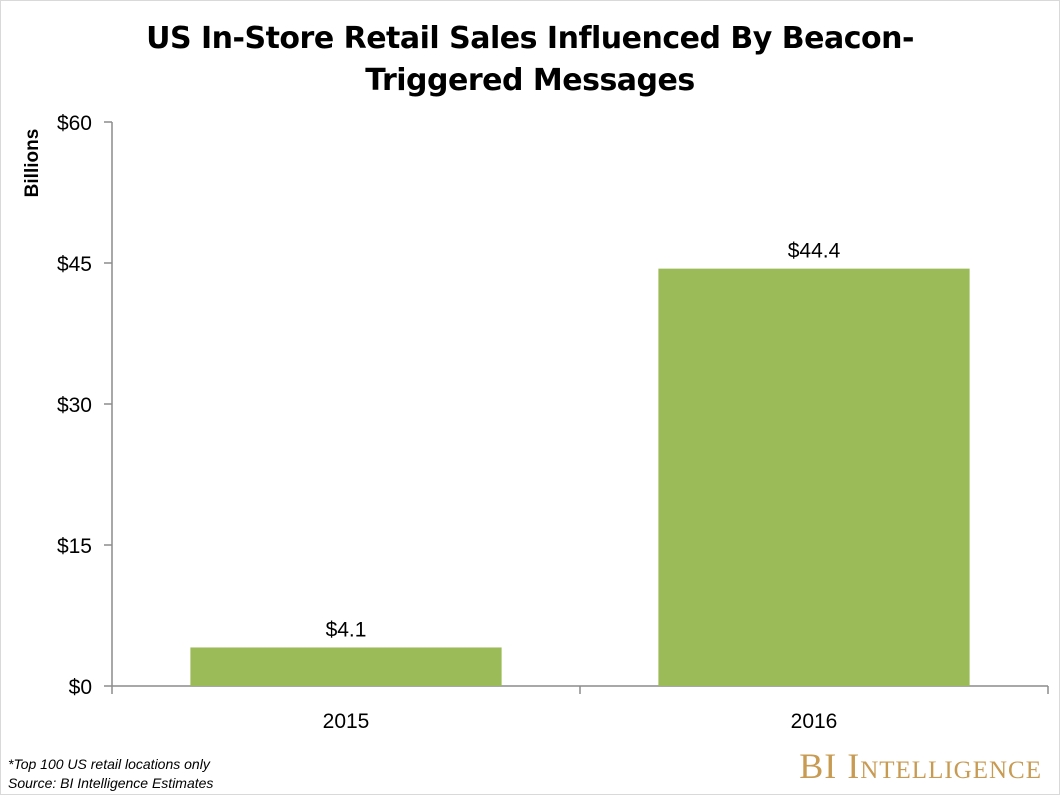 This screenshot has height=795, width=1060. What do you see at coordinates (814, 251) in the screenshot?
I see `data-label-2016: $44.4` at bounding box center [814, 251].